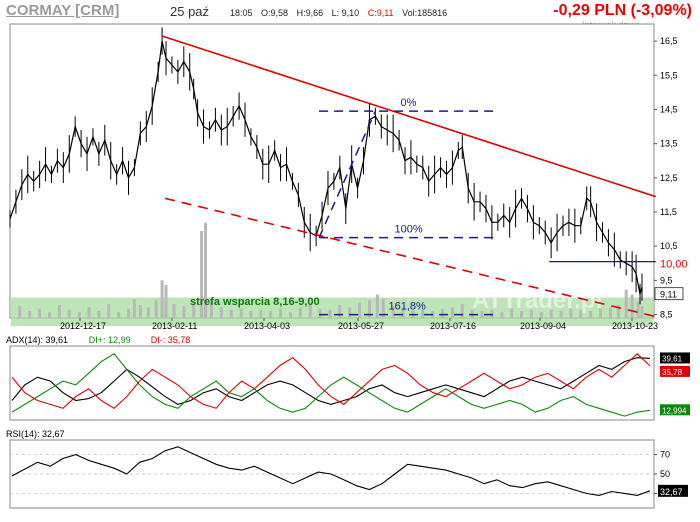  Describe the element at coordinates (255, 302) in the screenshot. I see `support-zone-label: strefa wsparcia 8,16-9,00` at that location.